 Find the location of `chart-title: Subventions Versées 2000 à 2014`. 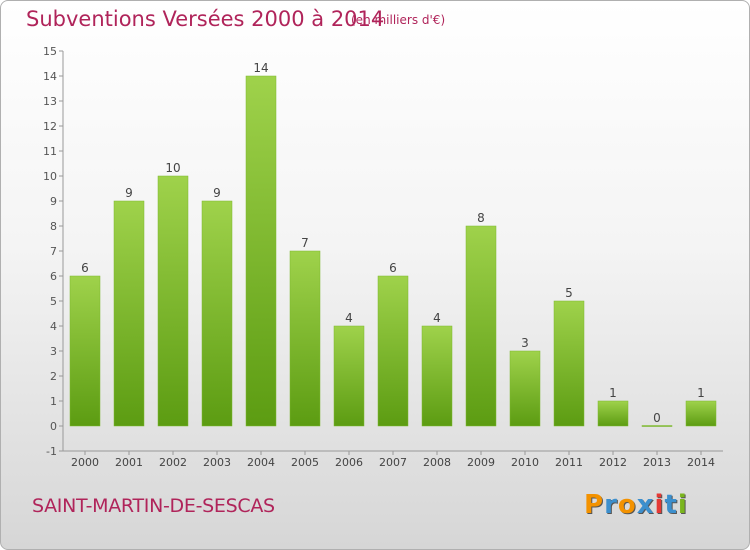

chart-title: Subventions Versées 2000 à 2014 is located at coordinates (205, 19).